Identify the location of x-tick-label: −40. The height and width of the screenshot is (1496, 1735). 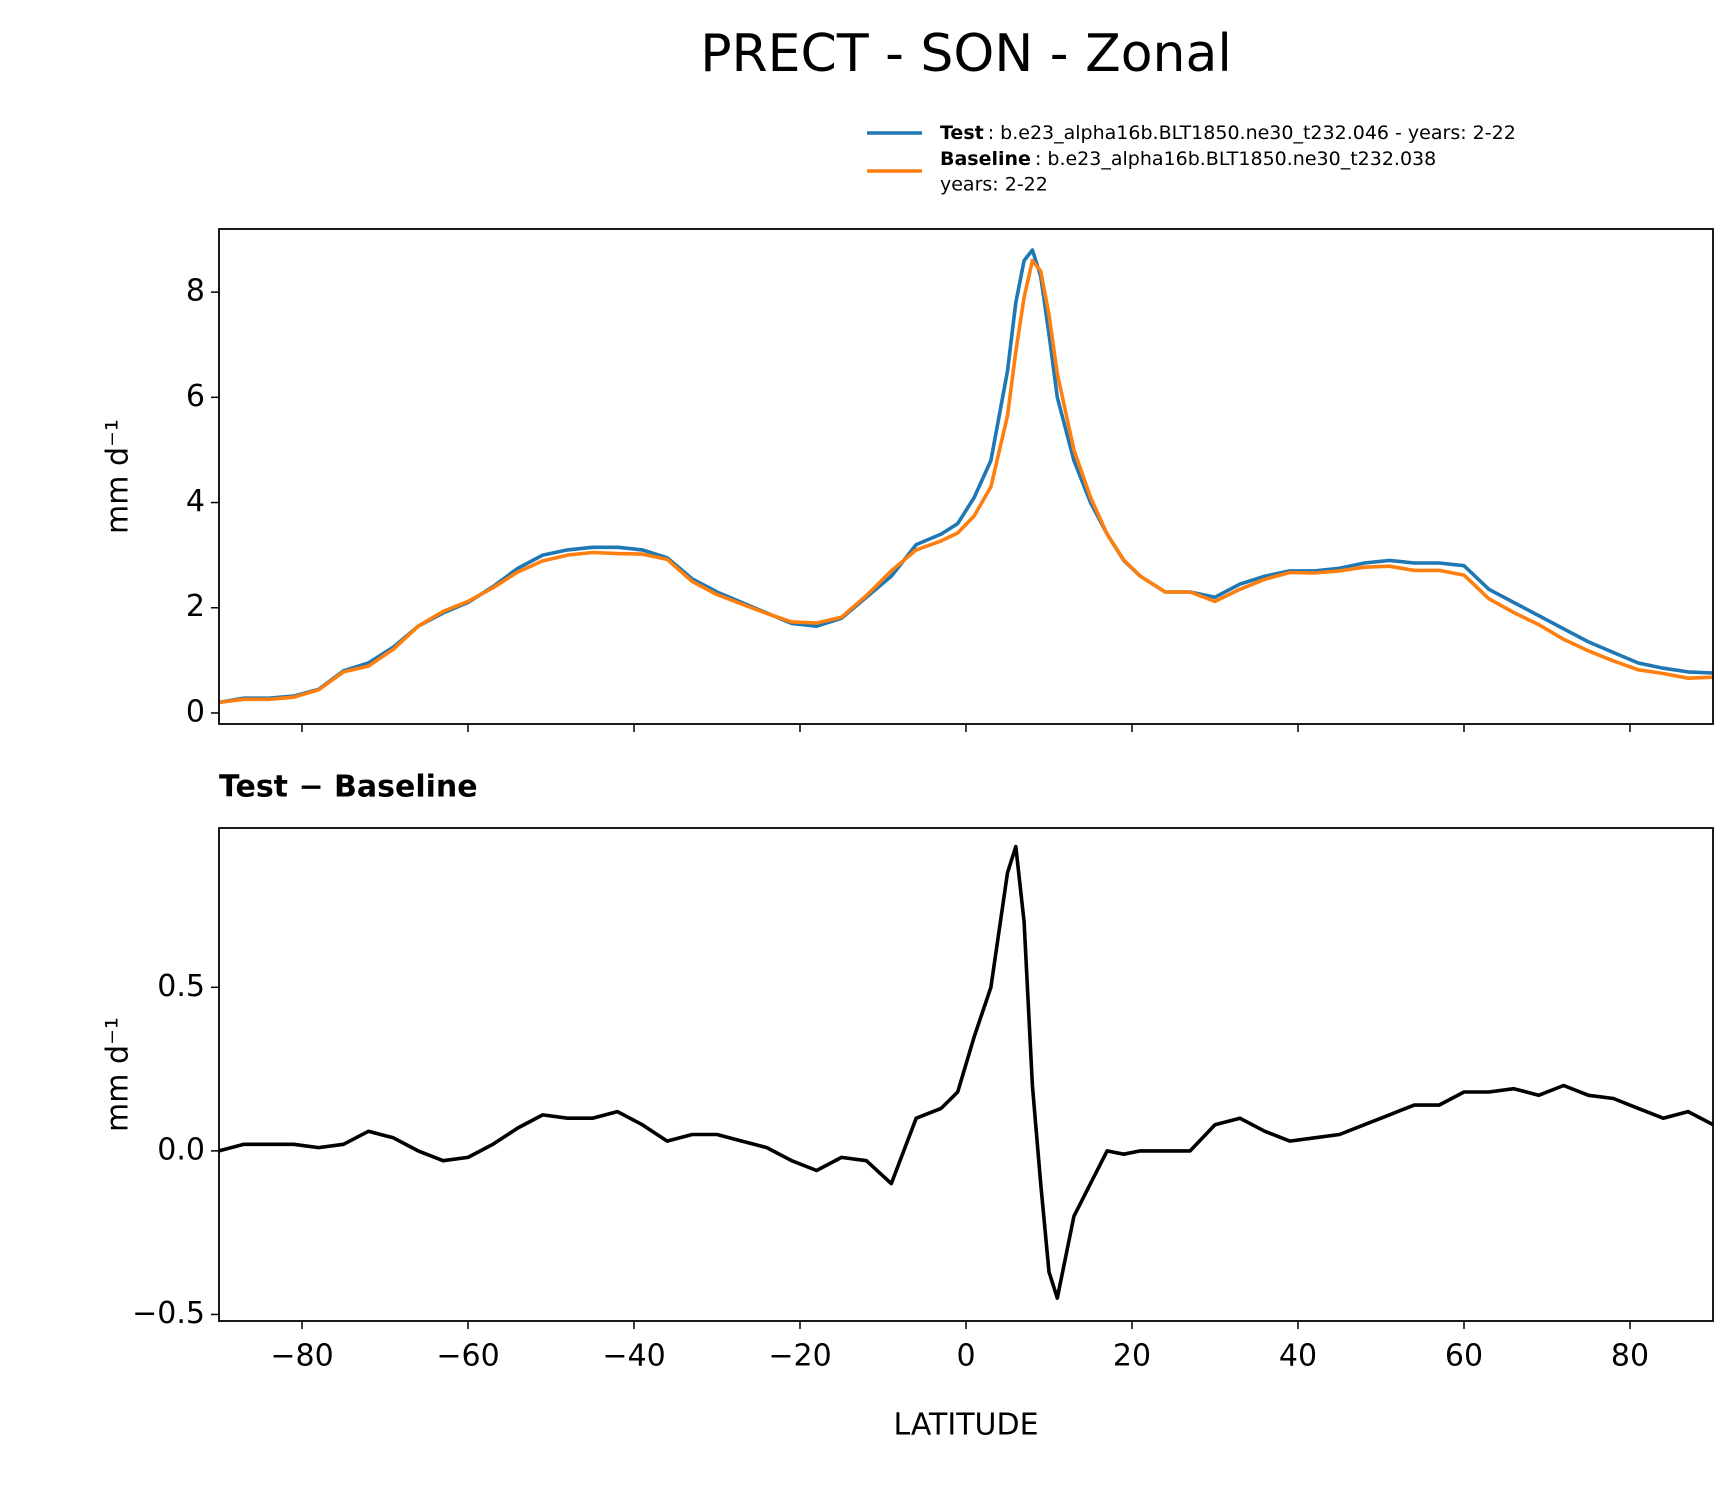
(633, 1356).